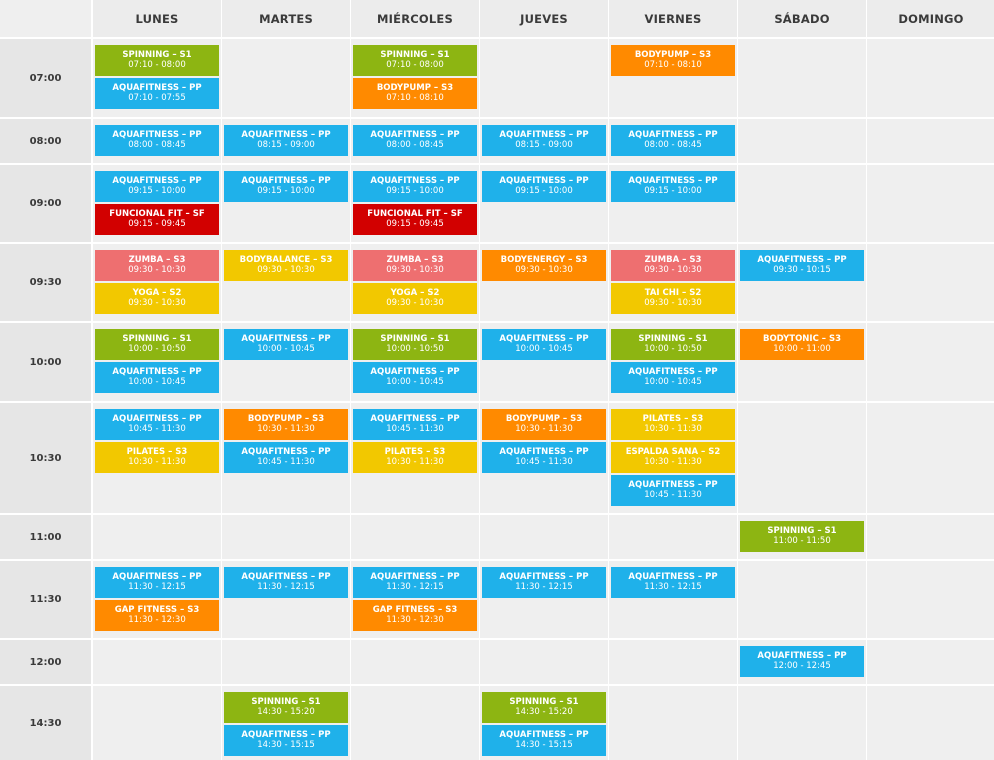 The width and height of the screenshot is (994, 760). Describe the element at coordinates (45, 458) in the screenshot. I see `time-slot-label: 10:30` at that location.